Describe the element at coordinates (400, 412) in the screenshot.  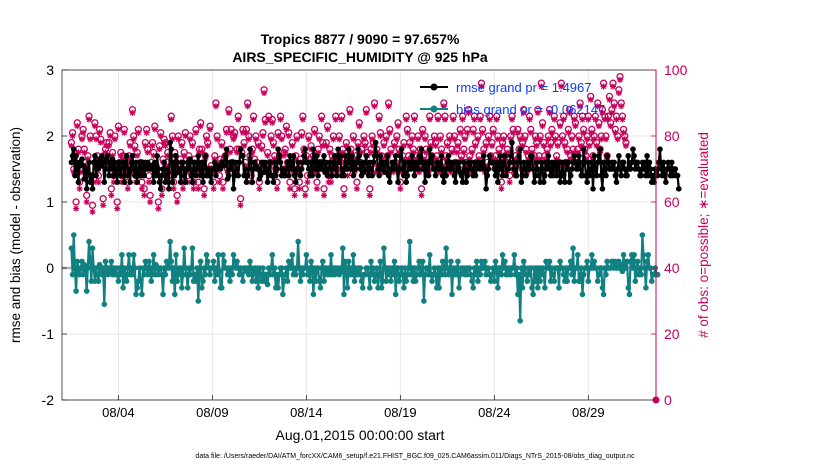
I see `x-tick-label: 08/19` at that location.